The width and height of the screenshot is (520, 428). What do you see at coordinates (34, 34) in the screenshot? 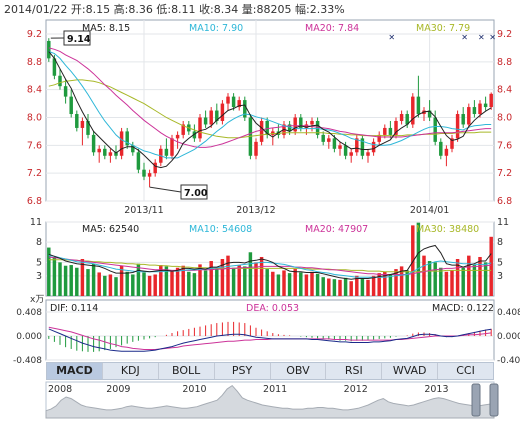
I see `price-y-tick-left: 9.2` at bounding box center [34, 34].